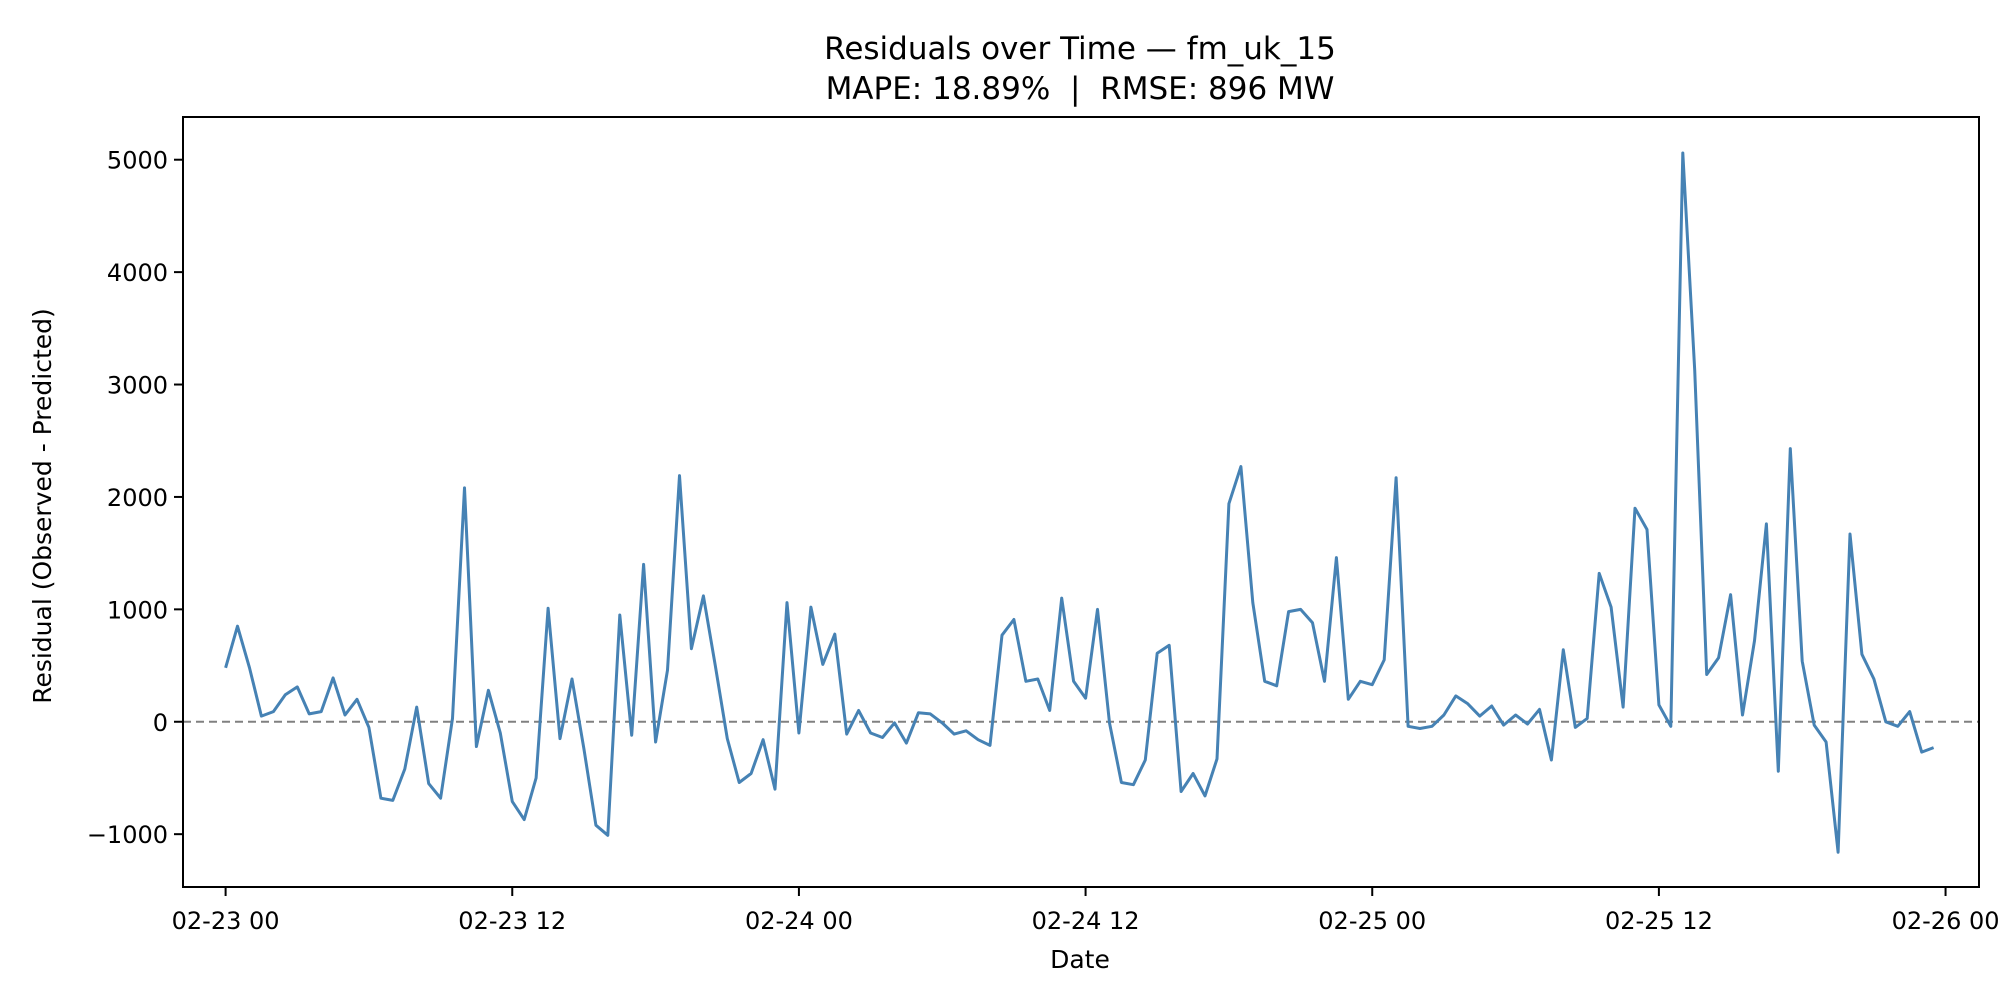  Describe the element at coordinates (42, 506) in the screenshot. I see `y-axis-label: Residual (Observed - Predicted)` at that location.